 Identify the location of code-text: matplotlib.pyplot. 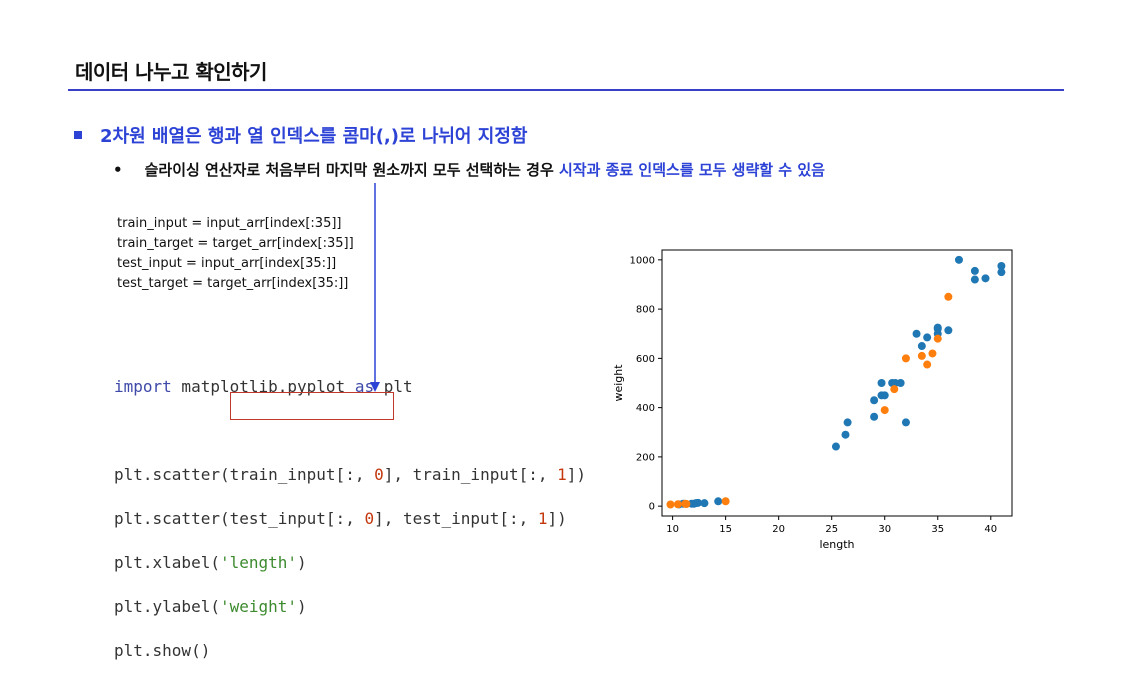
(263, 386).